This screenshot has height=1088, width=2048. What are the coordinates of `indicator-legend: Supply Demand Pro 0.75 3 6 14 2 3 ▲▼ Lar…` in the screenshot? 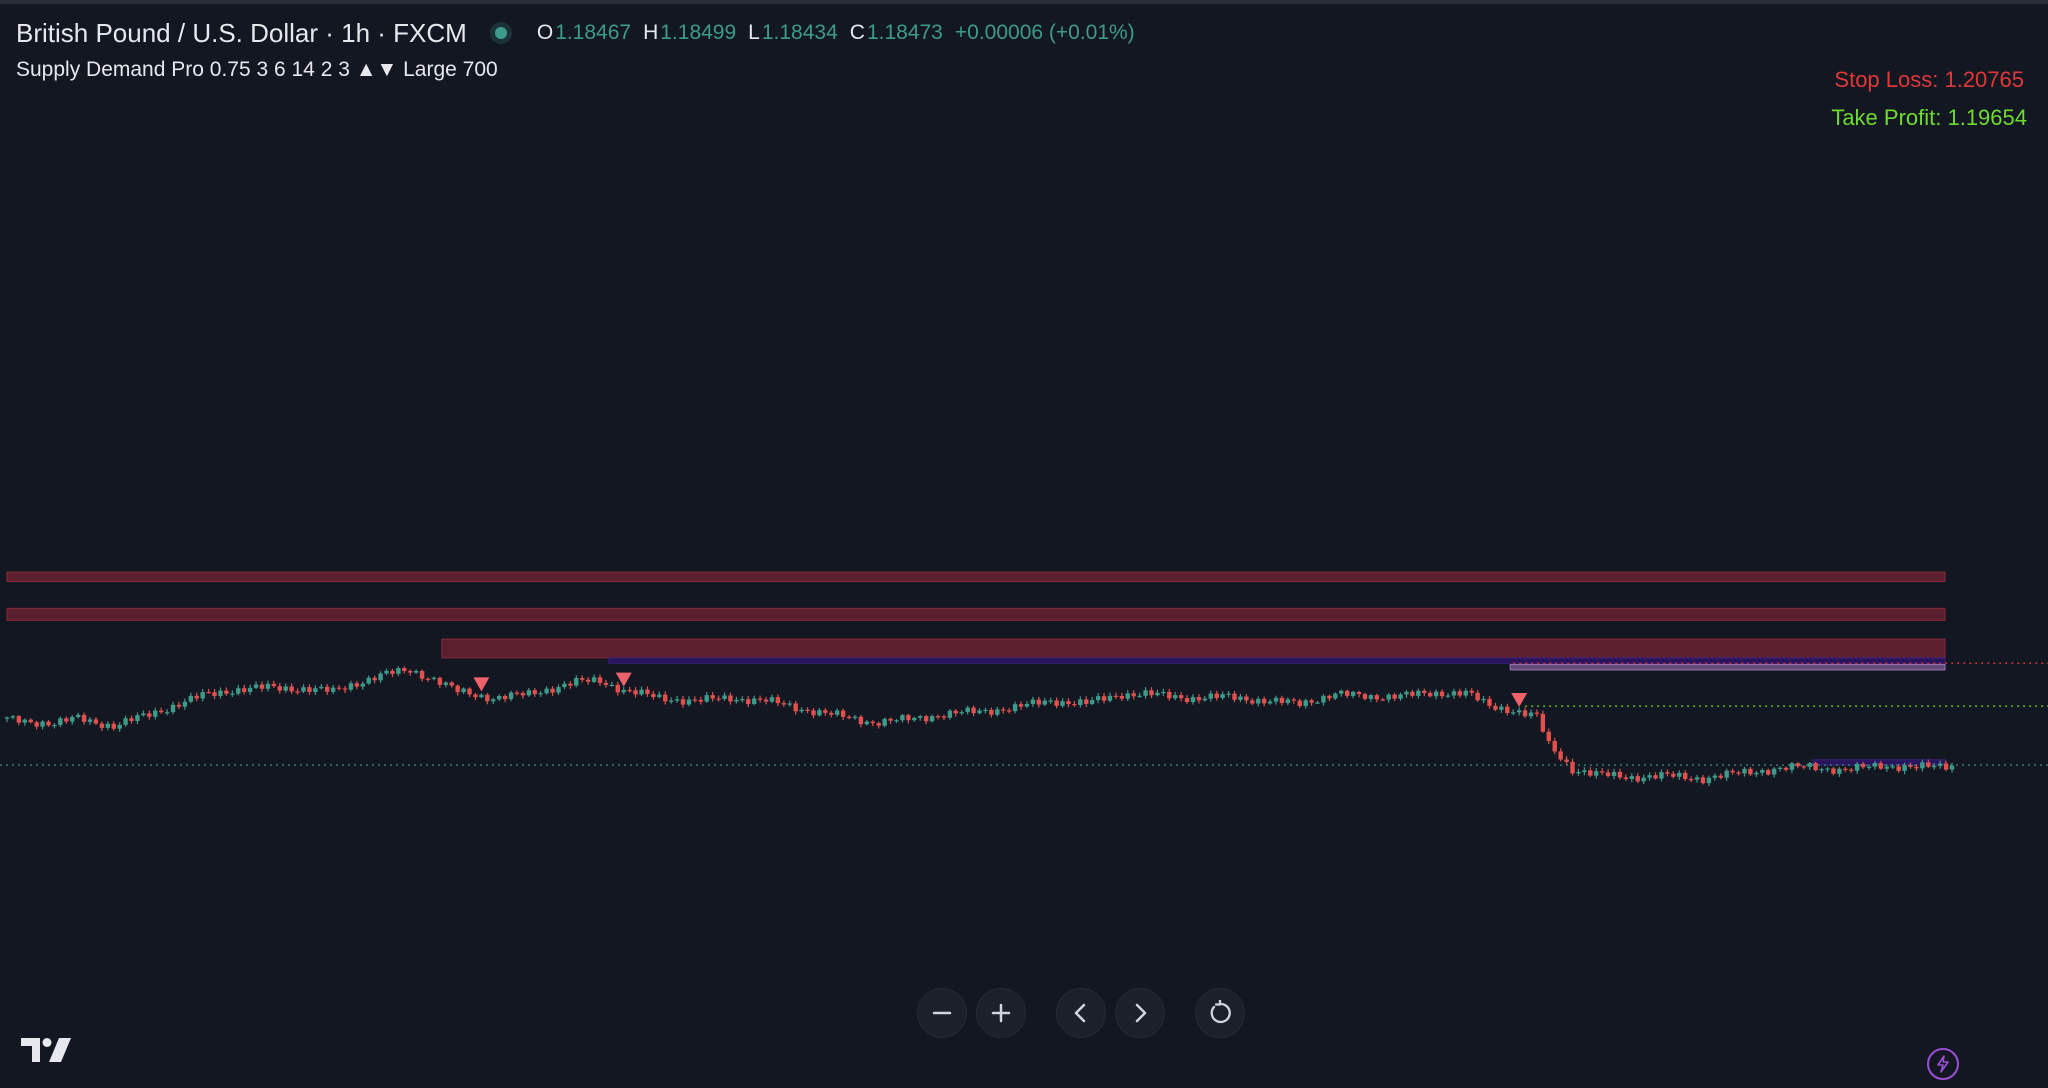 It's located at (257, 69).